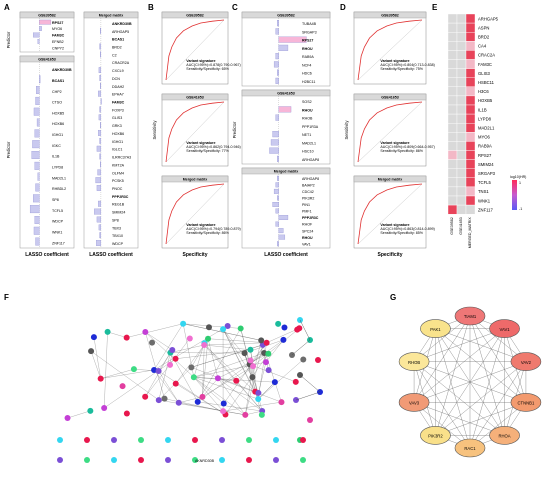 The width and height of the screenshot is (550, 490). Describe the element at coordinates (122, 24) in the screenshot. I see `a-merged-gene-label: ANKRD30B` at that location.